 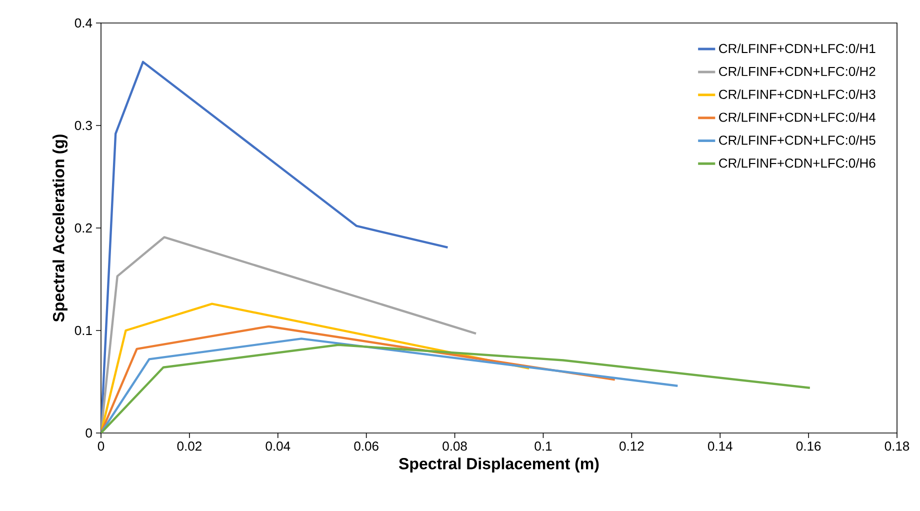 I want to click on x-tick-label: 0.16, so click(x=808, y=446).